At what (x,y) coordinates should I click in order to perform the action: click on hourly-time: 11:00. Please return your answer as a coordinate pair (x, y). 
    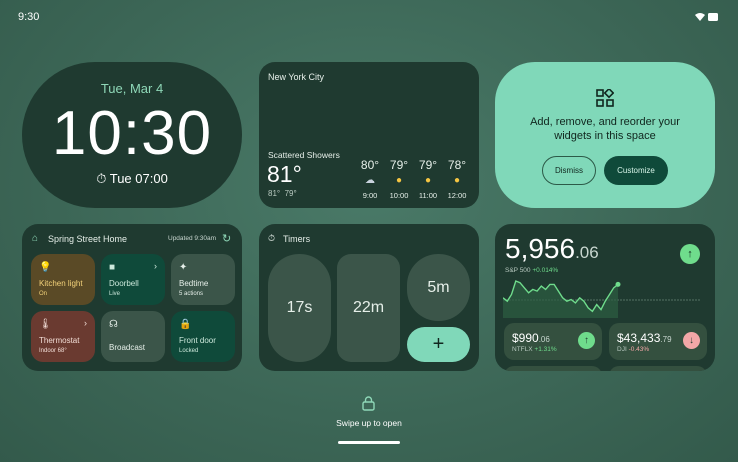
    Looking at the image, I should click on (428, 195).